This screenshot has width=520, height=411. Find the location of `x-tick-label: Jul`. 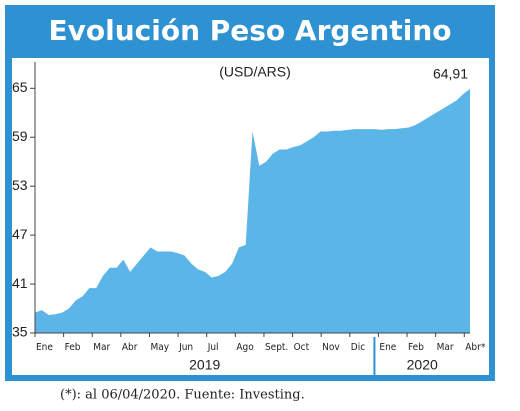

x-tick-label: Jul is located at coordinates (213, 347).